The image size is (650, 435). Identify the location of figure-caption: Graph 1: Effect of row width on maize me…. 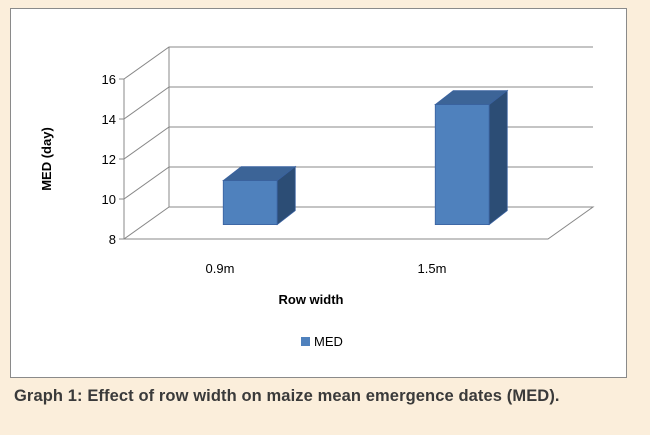
(287, 396).